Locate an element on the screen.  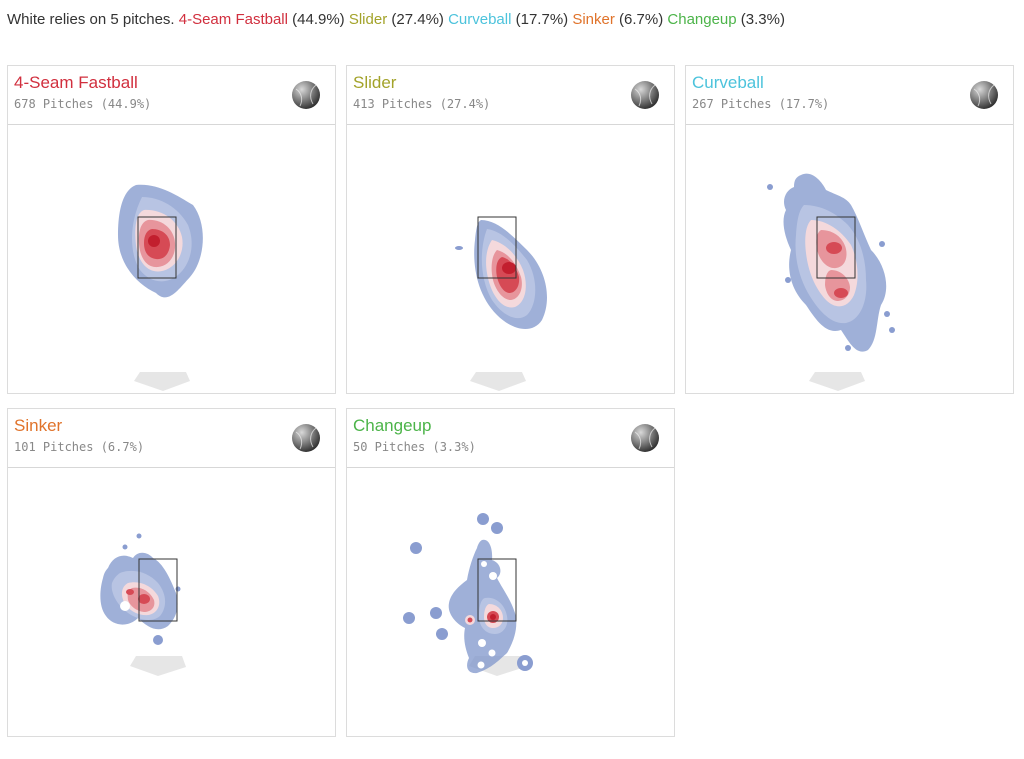
pitch-card-sinker: Sinker 101 Pitches (6.7%) is located at coordinates (171, 572).